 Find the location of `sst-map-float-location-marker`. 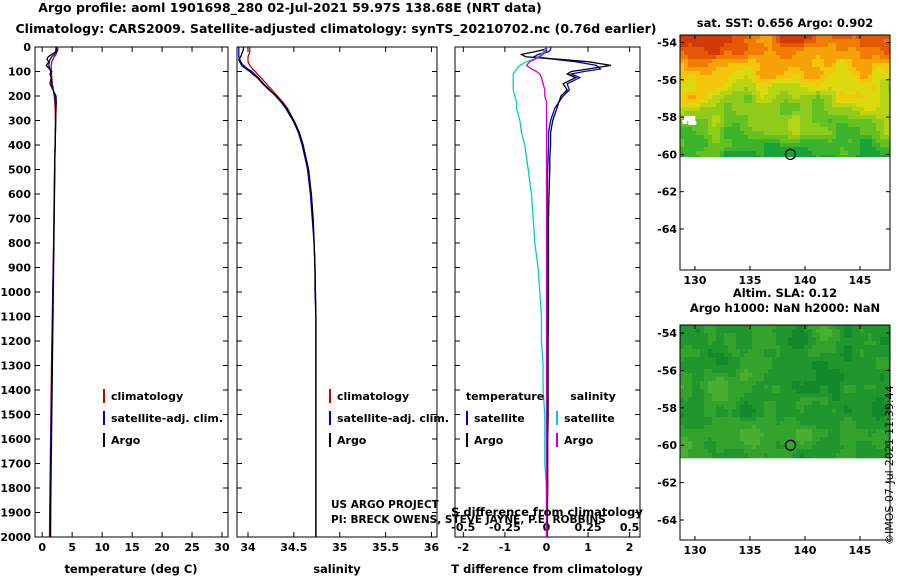

sst-map-float-location-marker is located at coordinates (790, 154).